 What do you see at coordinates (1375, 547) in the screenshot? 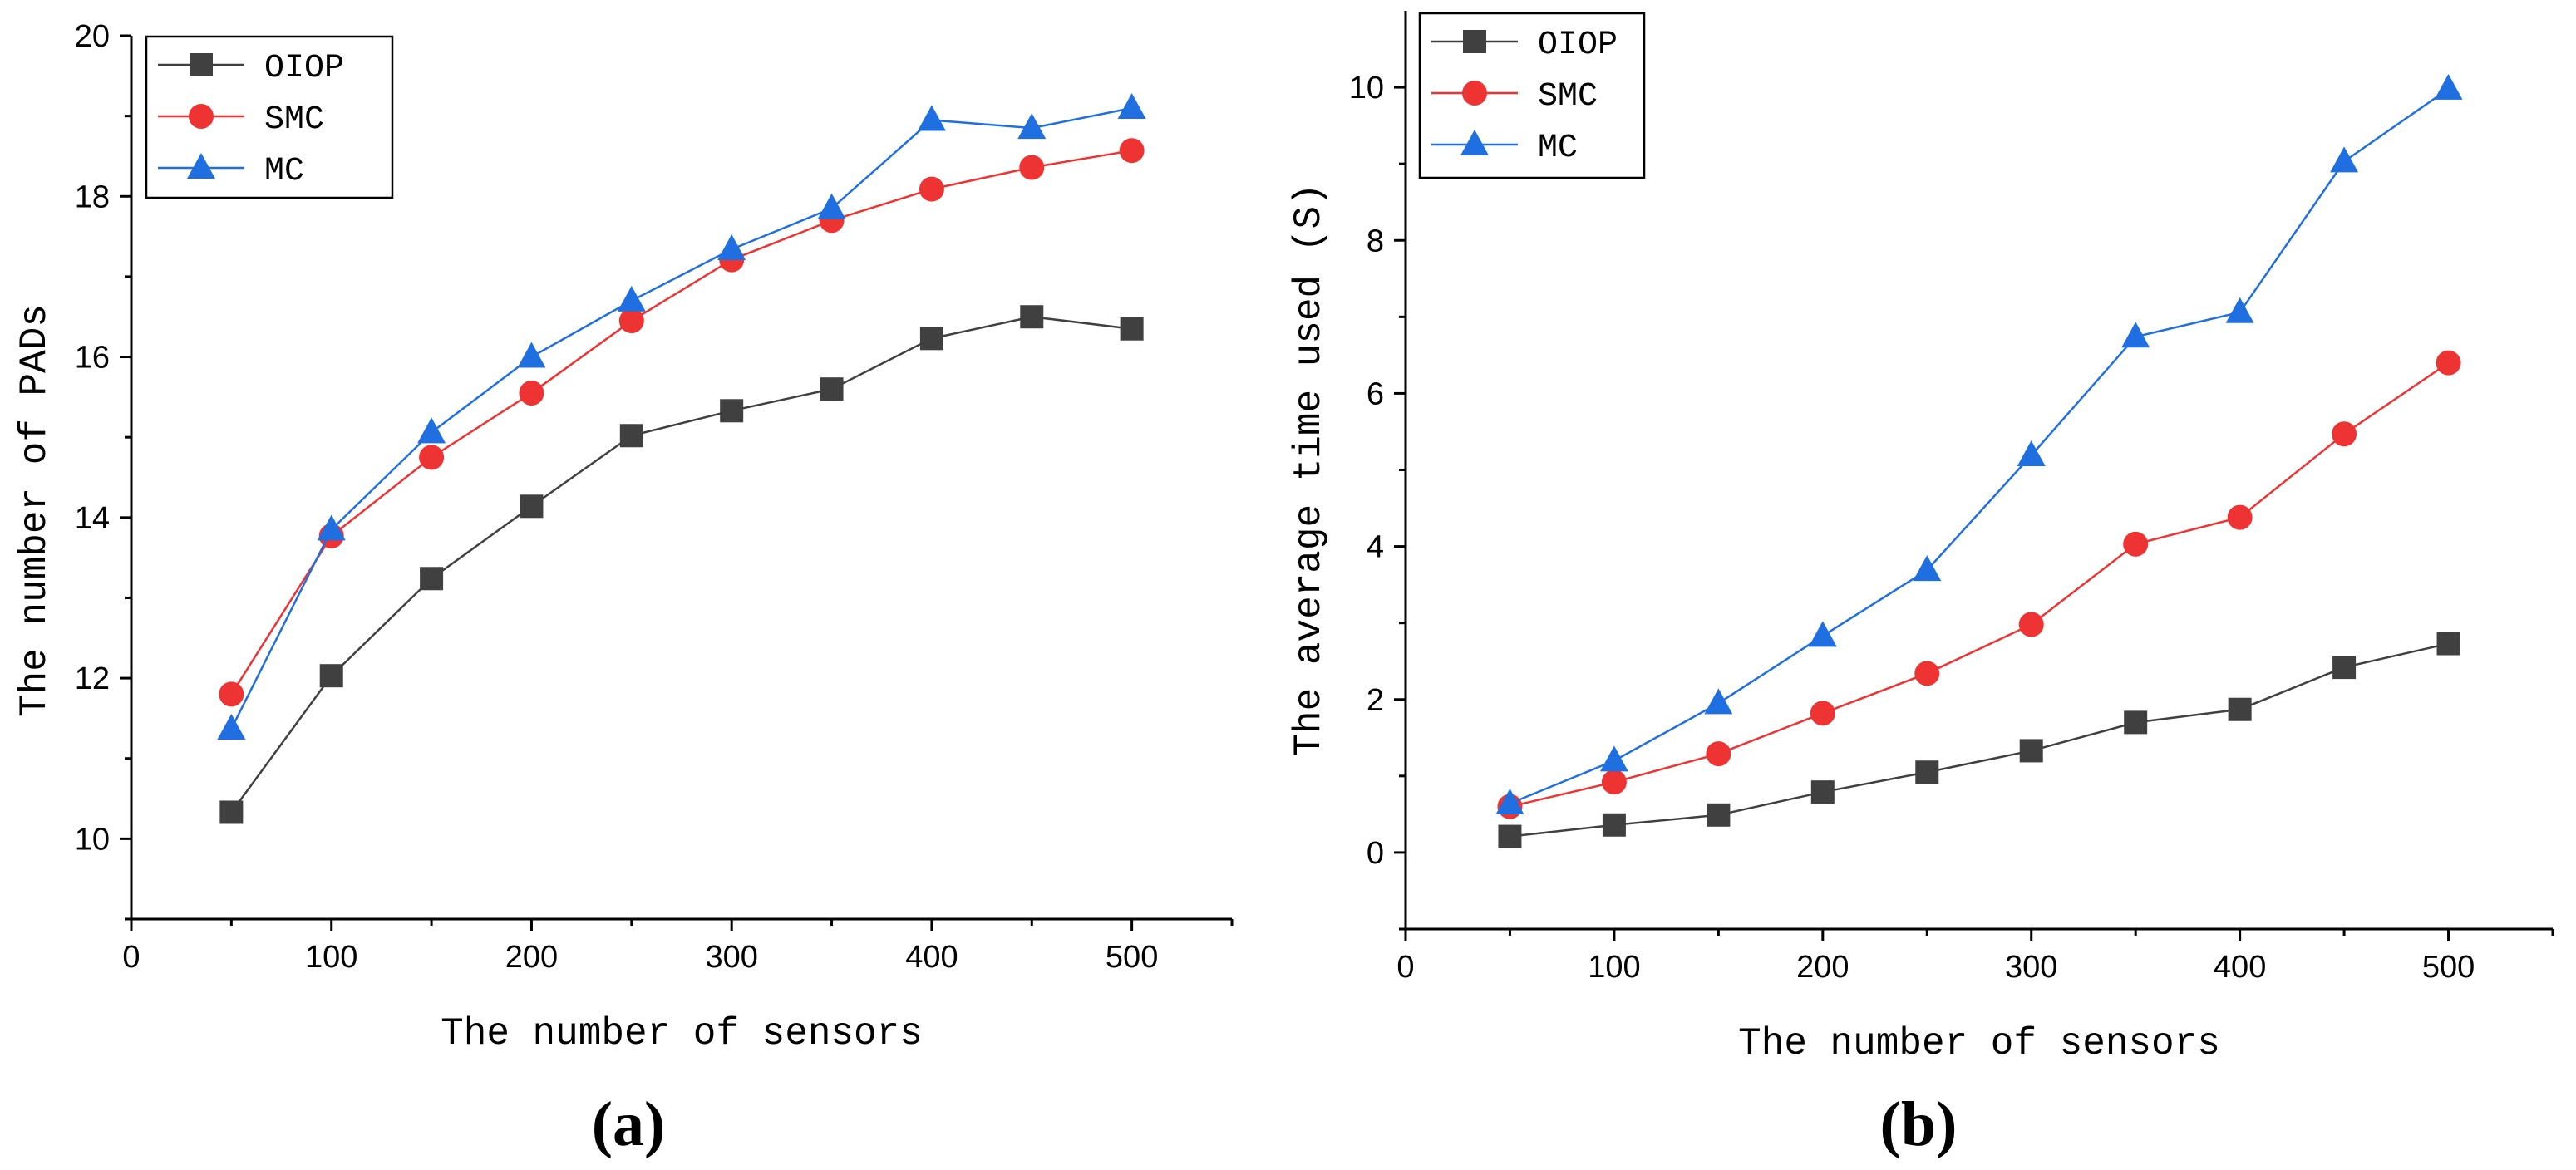
I see `y-tick-label: 4` at bounding box center [1375, 547].